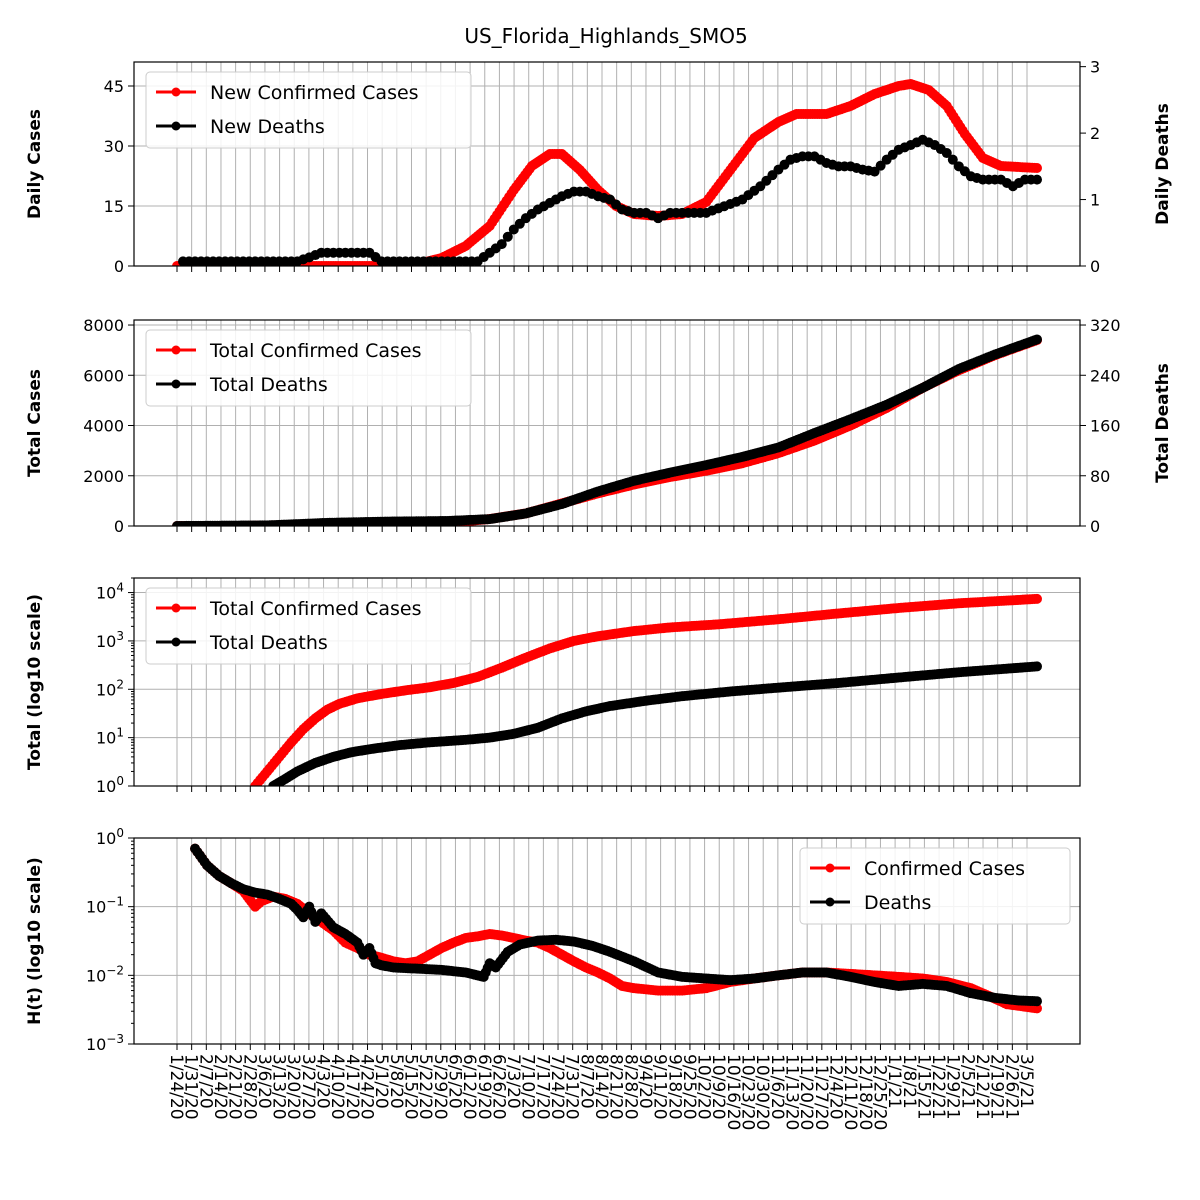 Image resolution: width=1200 pixels, height=1200 pixels. I want to click on legend: New Confirmed Cases New Deaths, so click(308, 110).